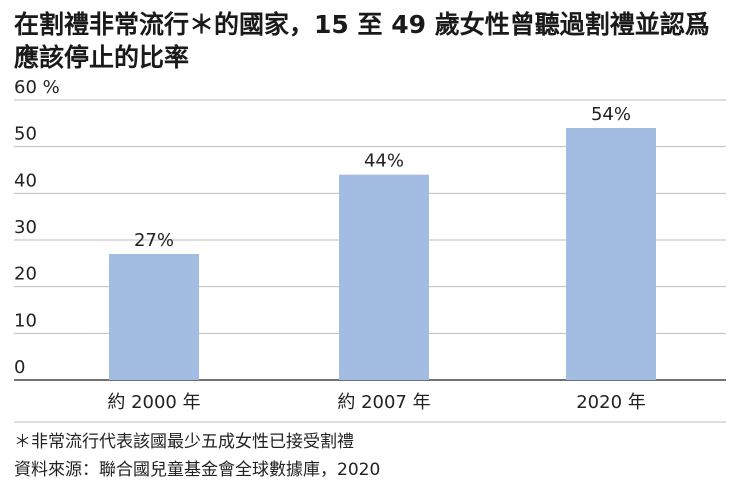 This screenshot has height=496, width=740. Describe the element at coordinates (197, 470) in the screenshot. I see `source-note: 資料來源：聯合國兒童基金會全球數據庫，2020` at that location.